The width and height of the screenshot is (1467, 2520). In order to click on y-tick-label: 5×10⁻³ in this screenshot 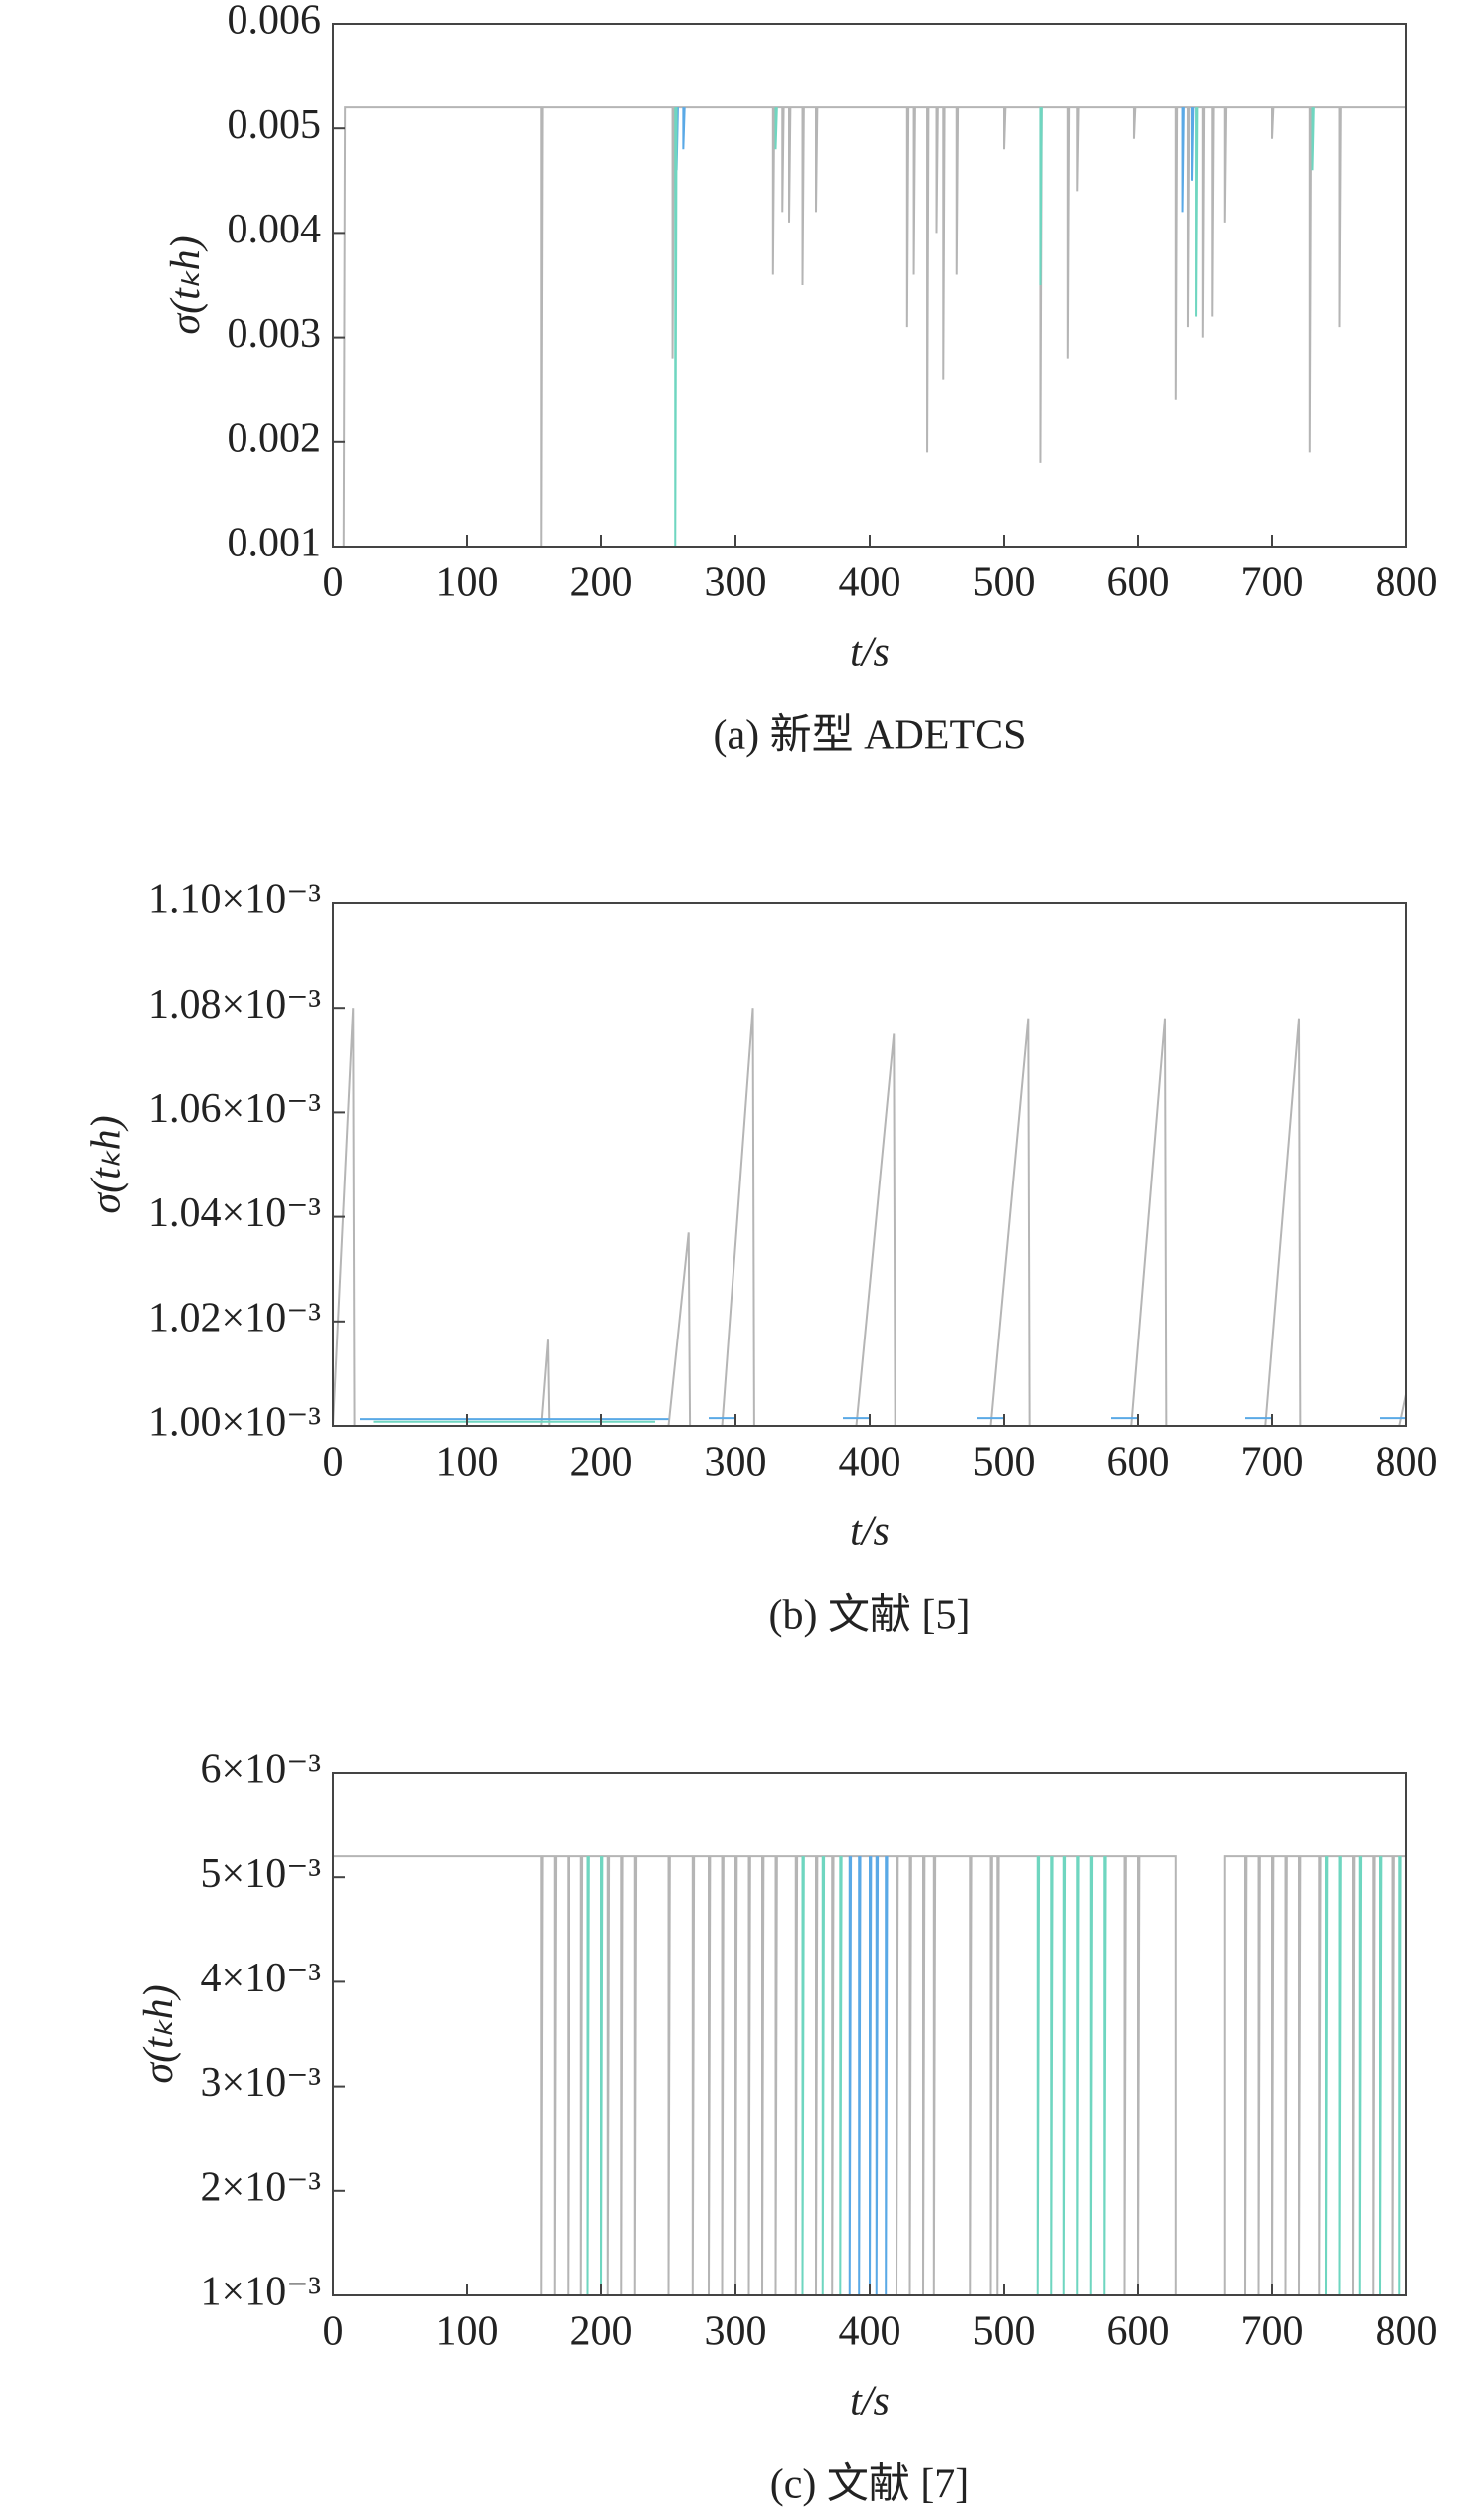, I will do `click(261, 1874)`.